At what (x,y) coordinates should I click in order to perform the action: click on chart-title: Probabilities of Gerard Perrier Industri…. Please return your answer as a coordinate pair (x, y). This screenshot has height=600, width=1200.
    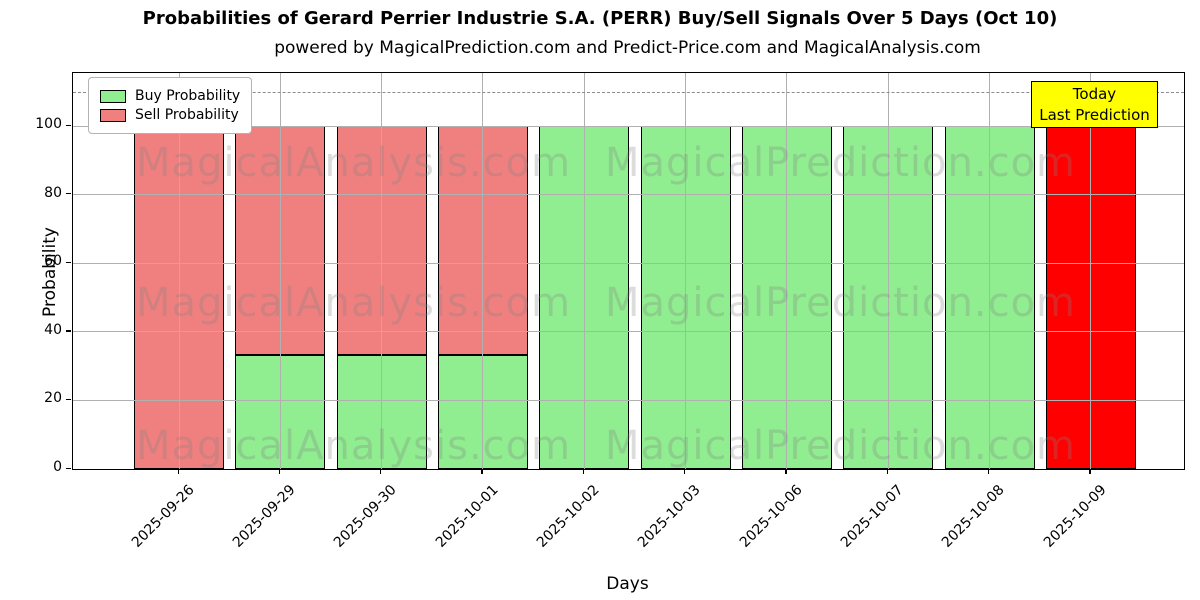
    Looking at the image, I should click on (600, 18).